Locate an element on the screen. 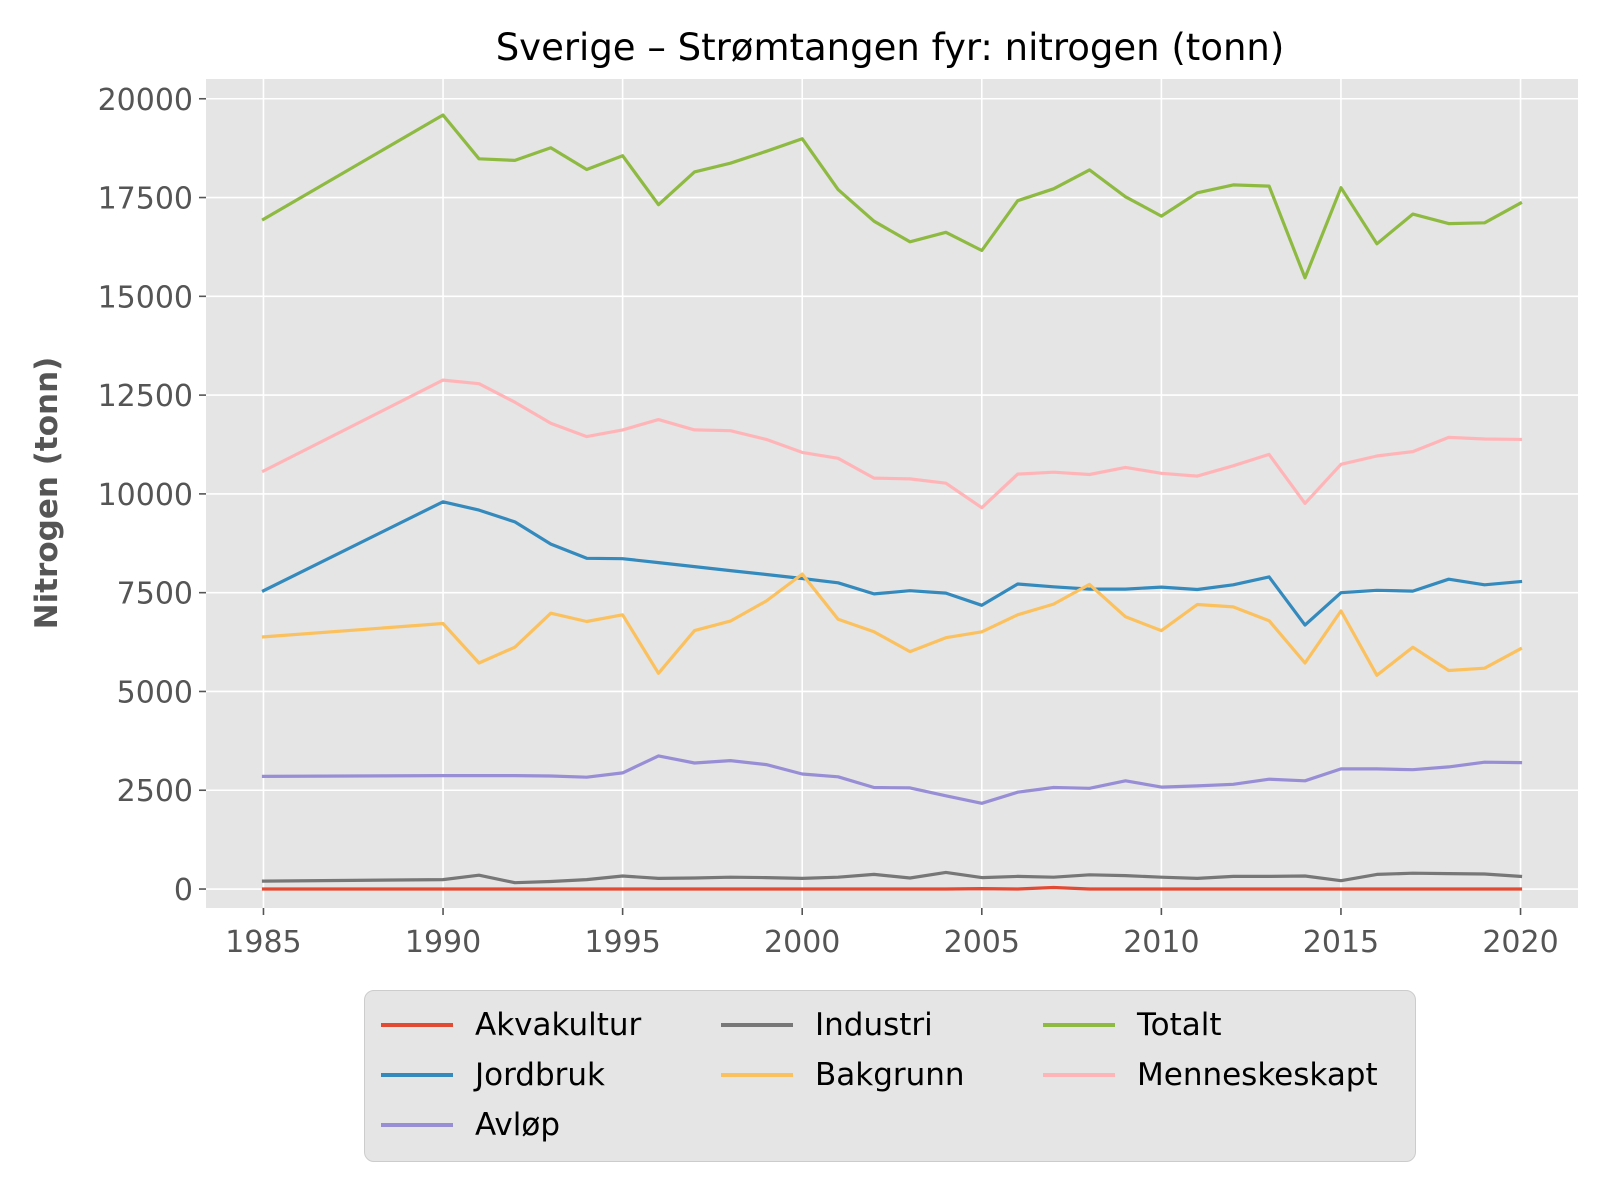  series-line-totalt is located at coordinates (892, 196).